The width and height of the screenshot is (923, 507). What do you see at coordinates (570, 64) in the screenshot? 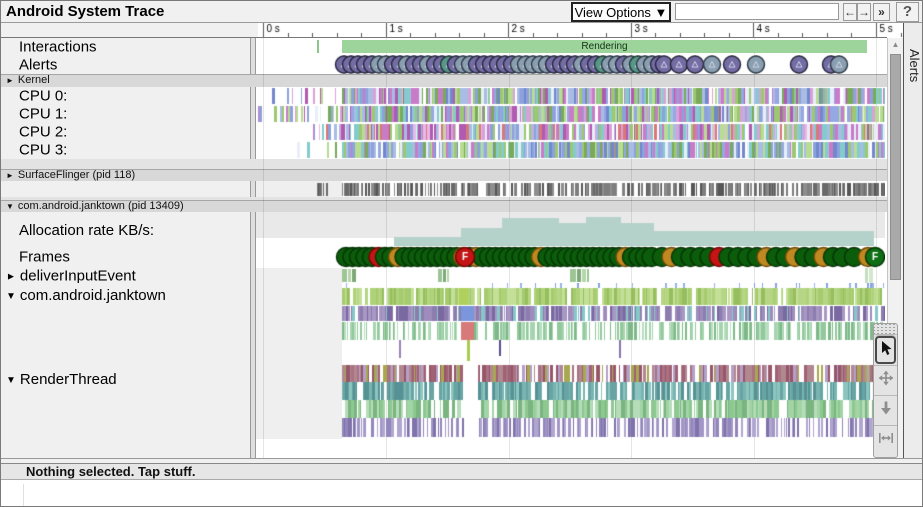
I see `alert-icons-canvas` at bounding box center [570, 64].